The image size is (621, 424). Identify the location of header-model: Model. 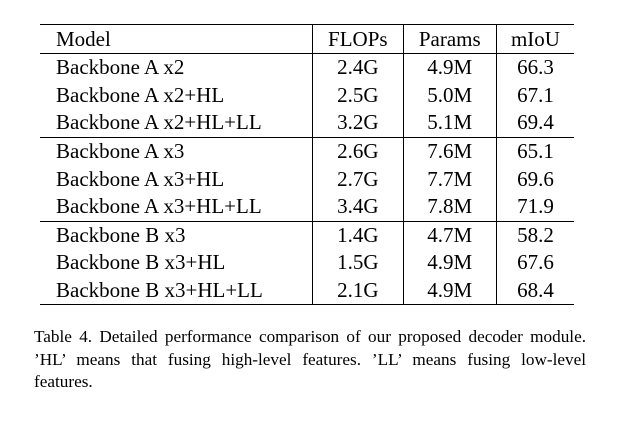
(176, 39).